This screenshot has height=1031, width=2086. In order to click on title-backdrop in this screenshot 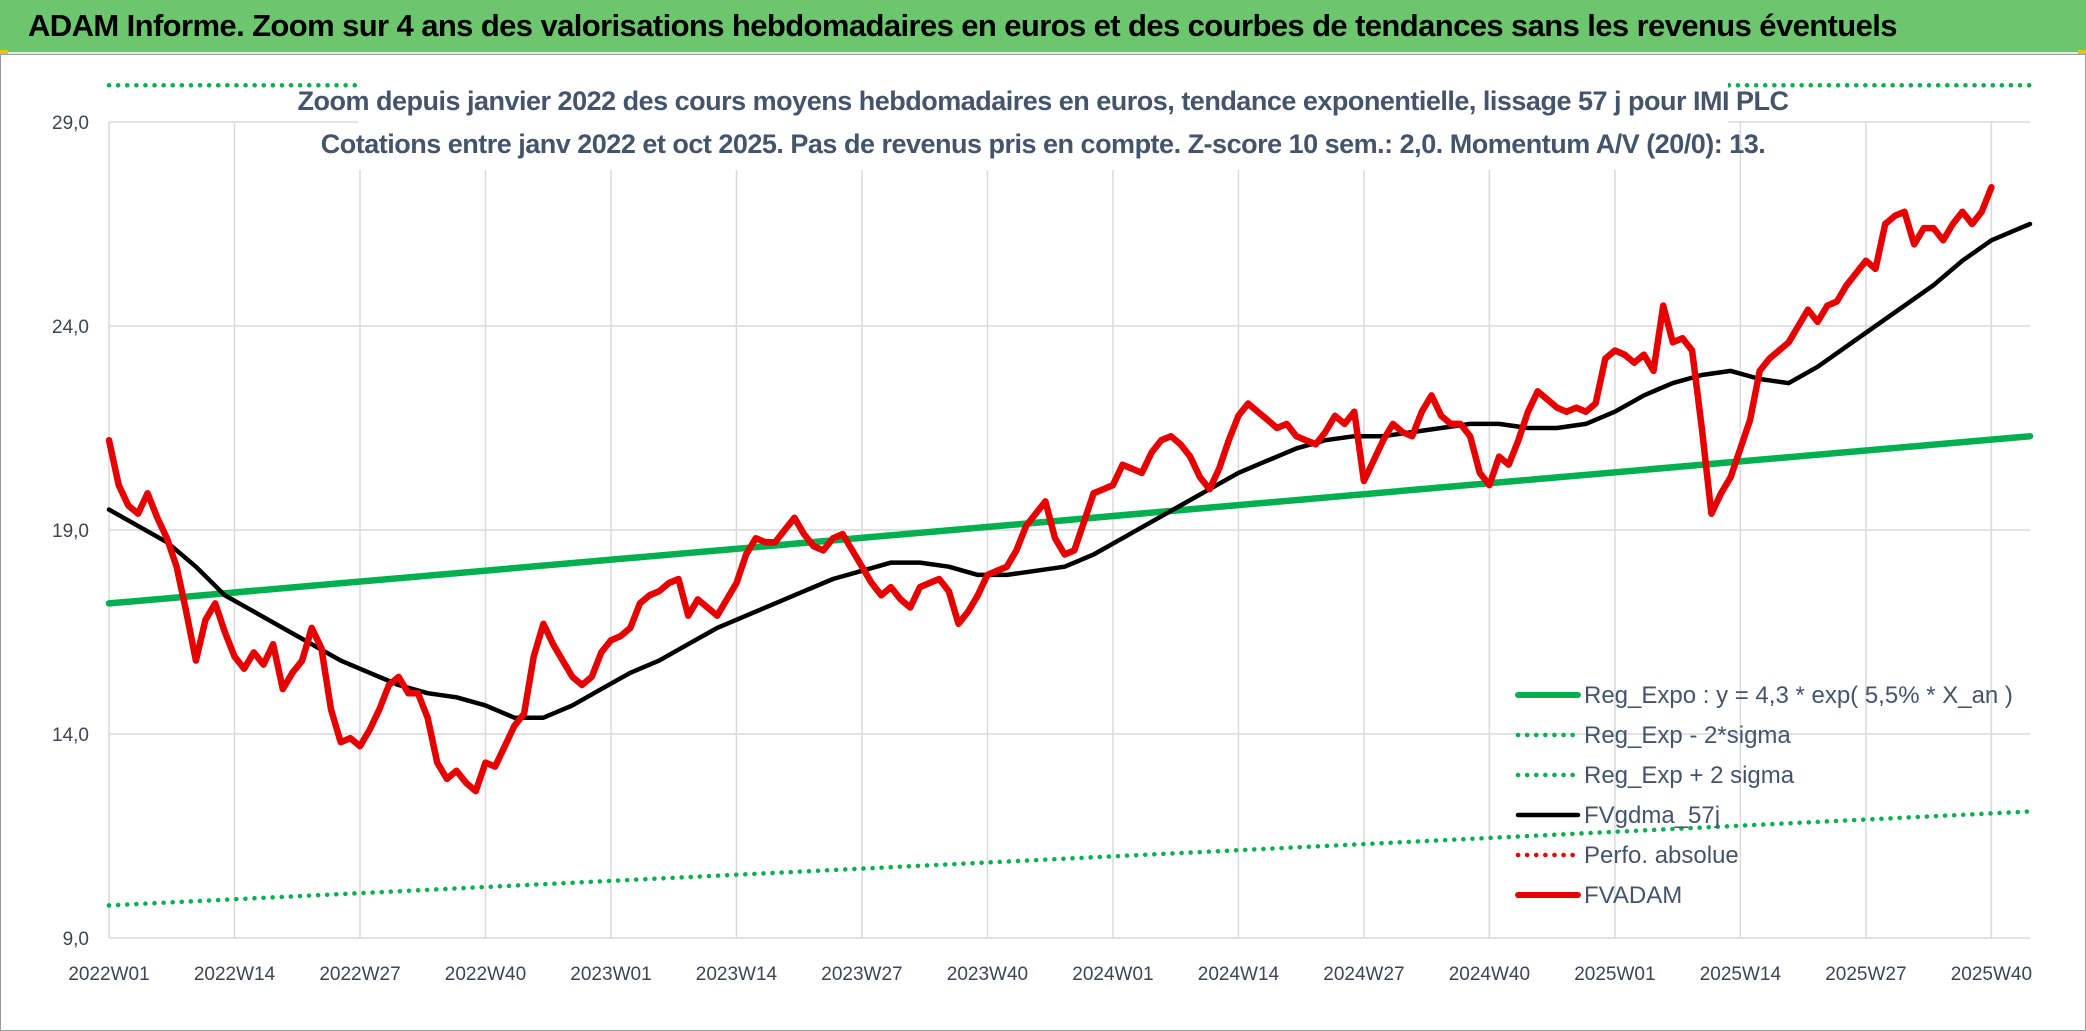, I will do `click(1043, 125)`.